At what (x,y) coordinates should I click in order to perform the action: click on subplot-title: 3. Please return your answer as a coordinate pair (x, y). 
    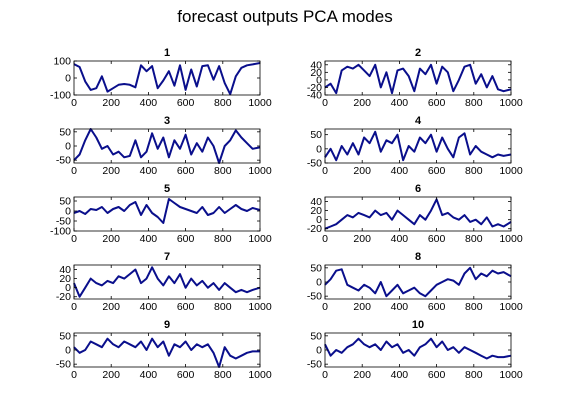
    Looking at the image, I should click on (167, 121).